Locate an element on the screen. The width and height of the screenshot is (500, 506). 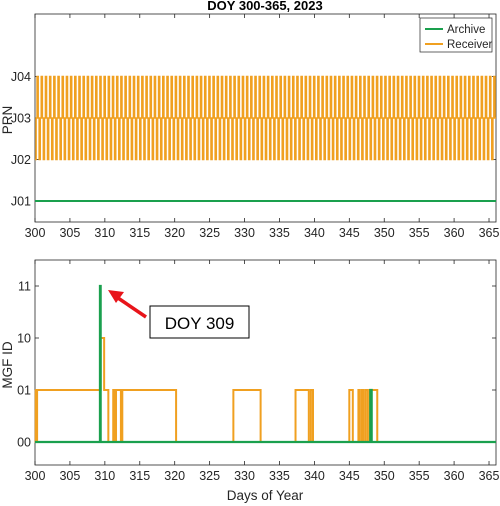
prn-chart-title: DOY 300-365, 2023 is located at coordinates (264, 6).